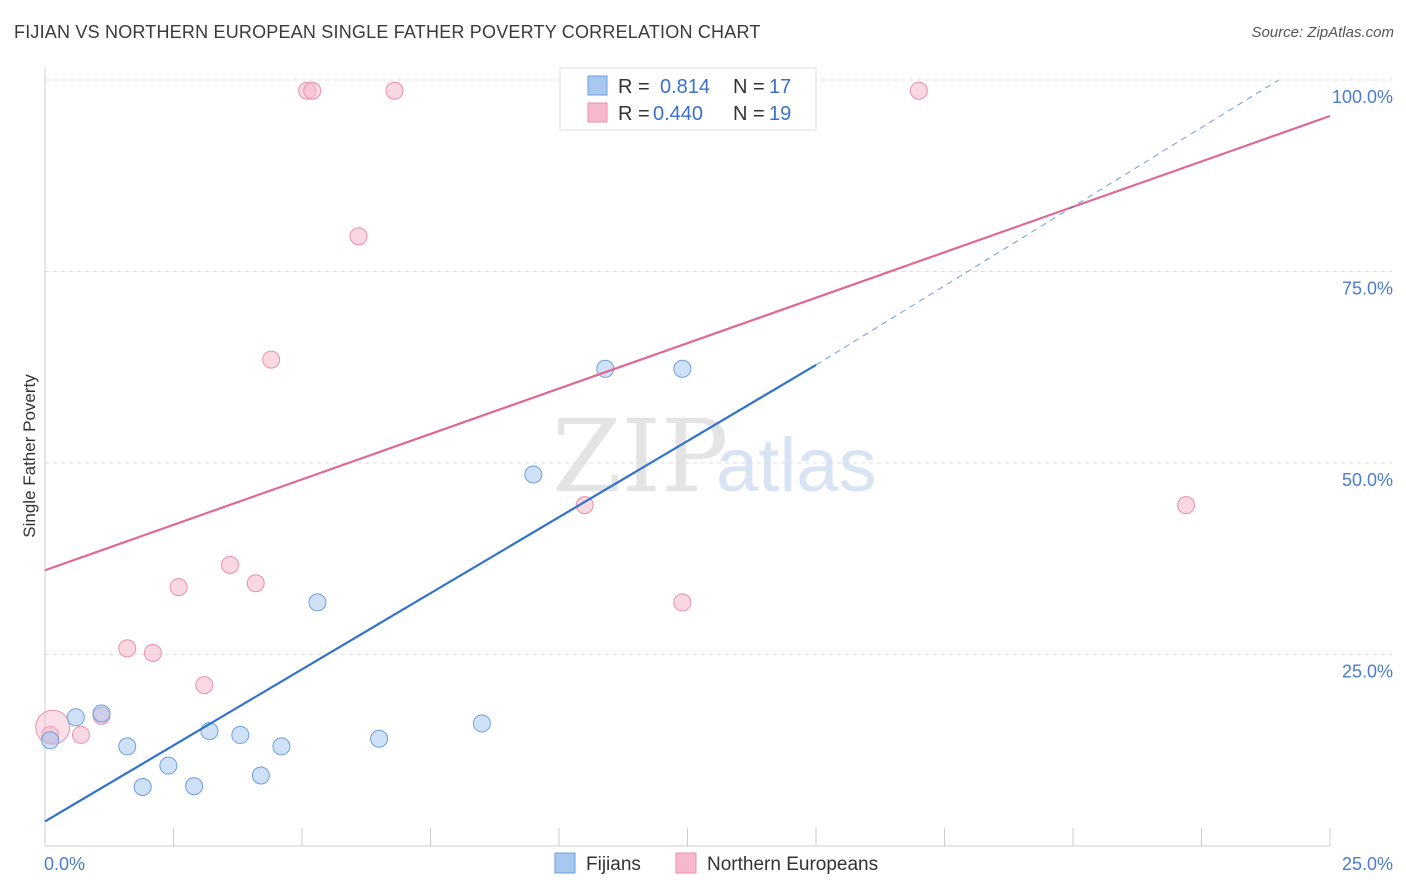 This screenshot has width=1406, height=892. I want to click on bottom-legend-label-fijians: Fijians, so click(613, 864).